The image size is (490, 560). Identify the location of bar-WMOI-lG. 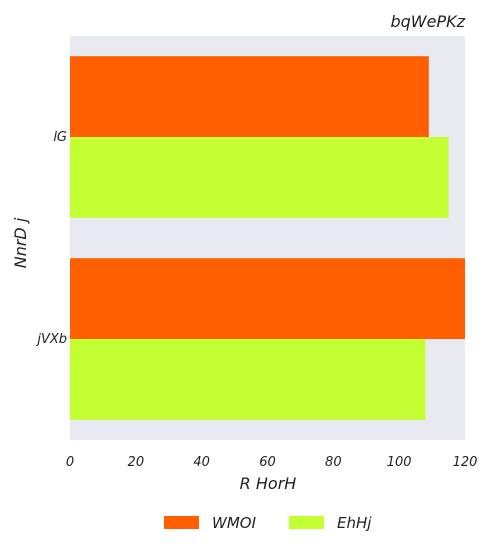
(249, 97).